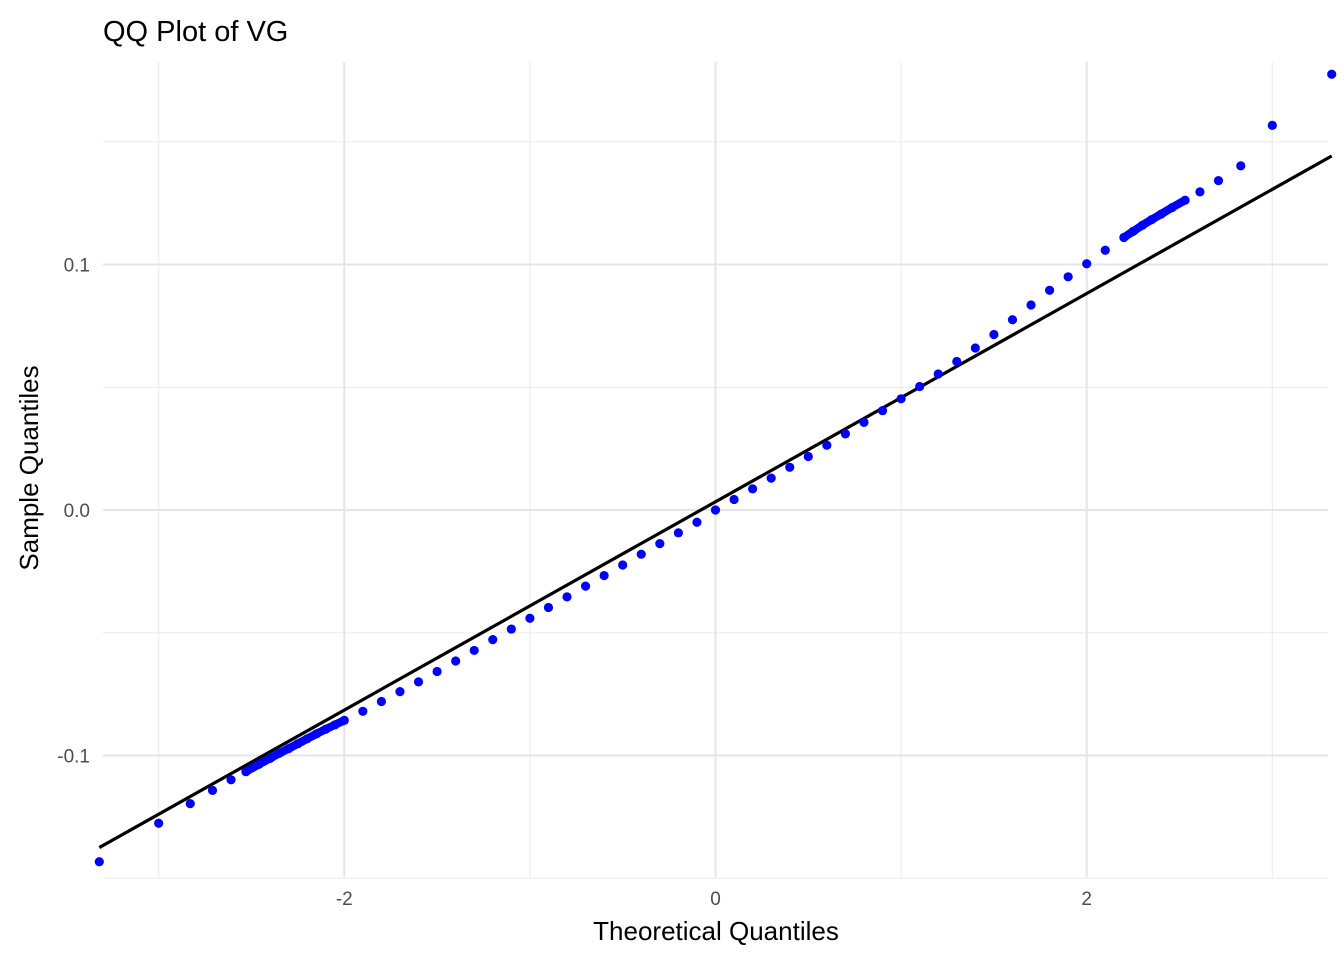 This screenshot has width=1344, height=960. I want to click on x-tick-label: -2, so click(344, 899).